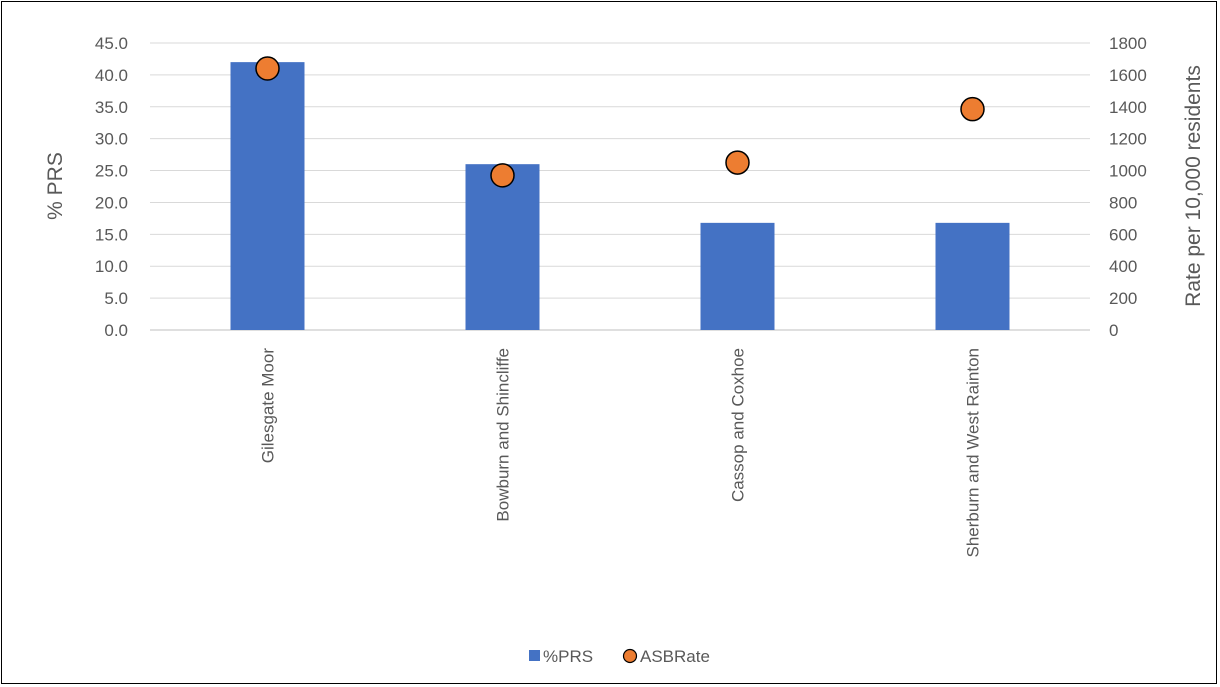 The width and height of the screenshot is (1220, 687). Describe the element at coordinates (111, 75) in the screenshot. I see `y-tick-label: 40.0` at that location.